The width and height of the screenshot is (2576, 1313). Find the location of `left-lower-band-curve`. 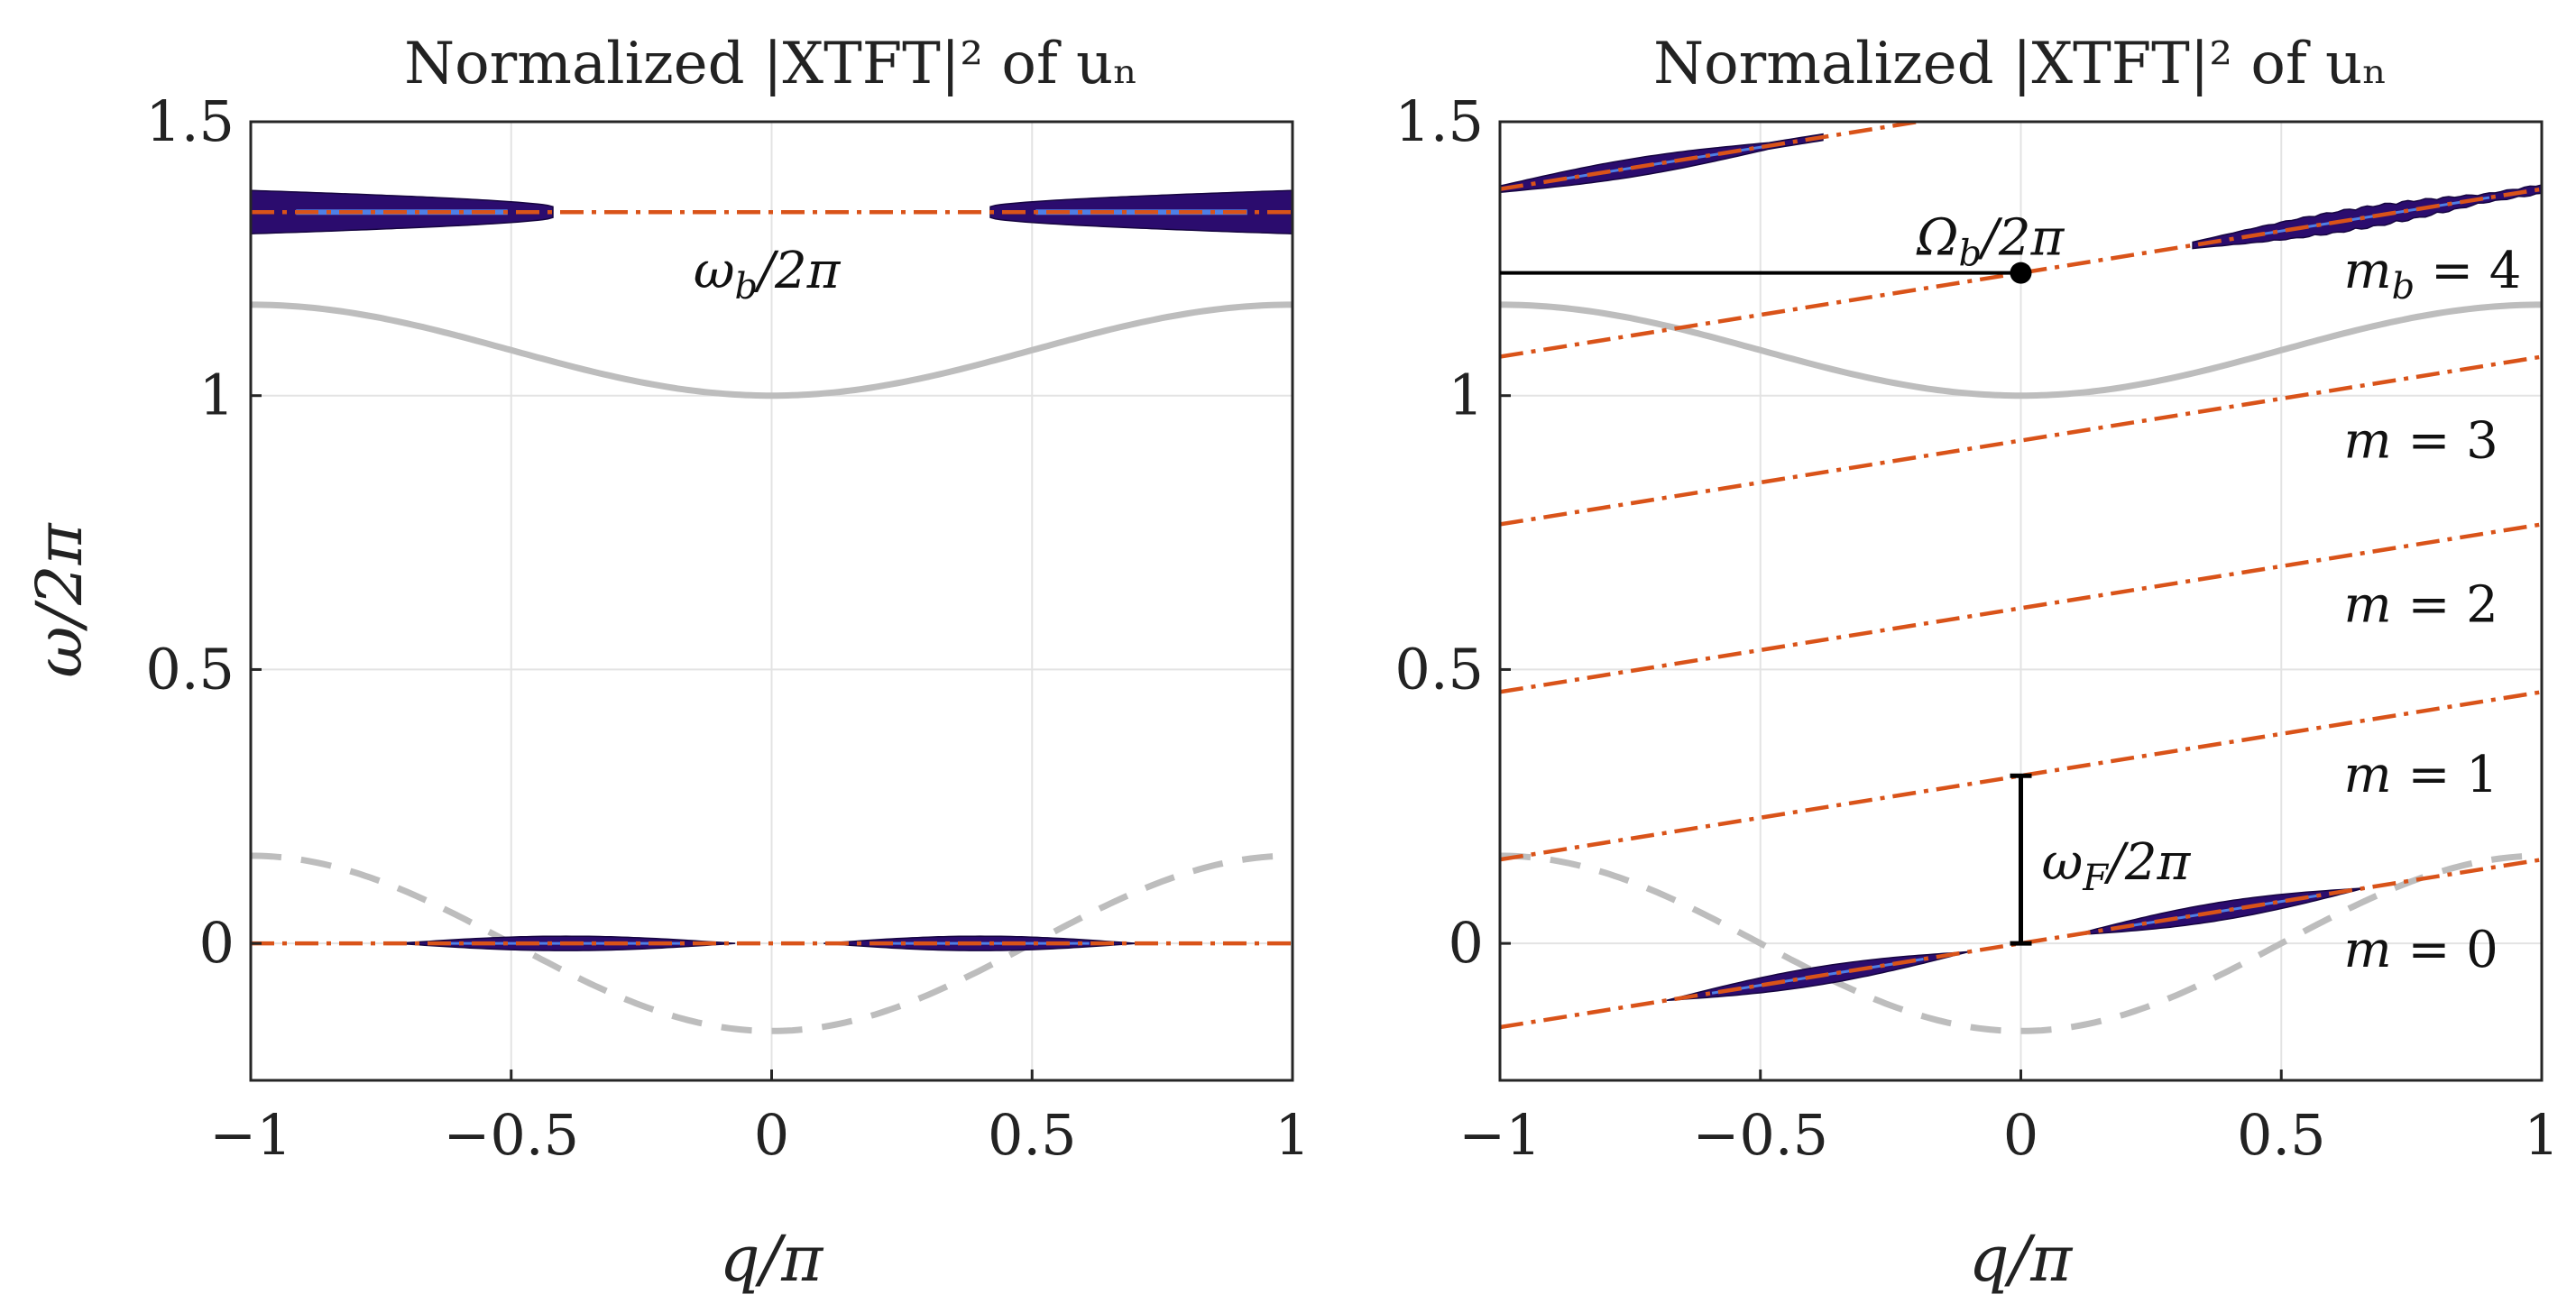

left-lower-band-curve is located at coordinates (772, 943).